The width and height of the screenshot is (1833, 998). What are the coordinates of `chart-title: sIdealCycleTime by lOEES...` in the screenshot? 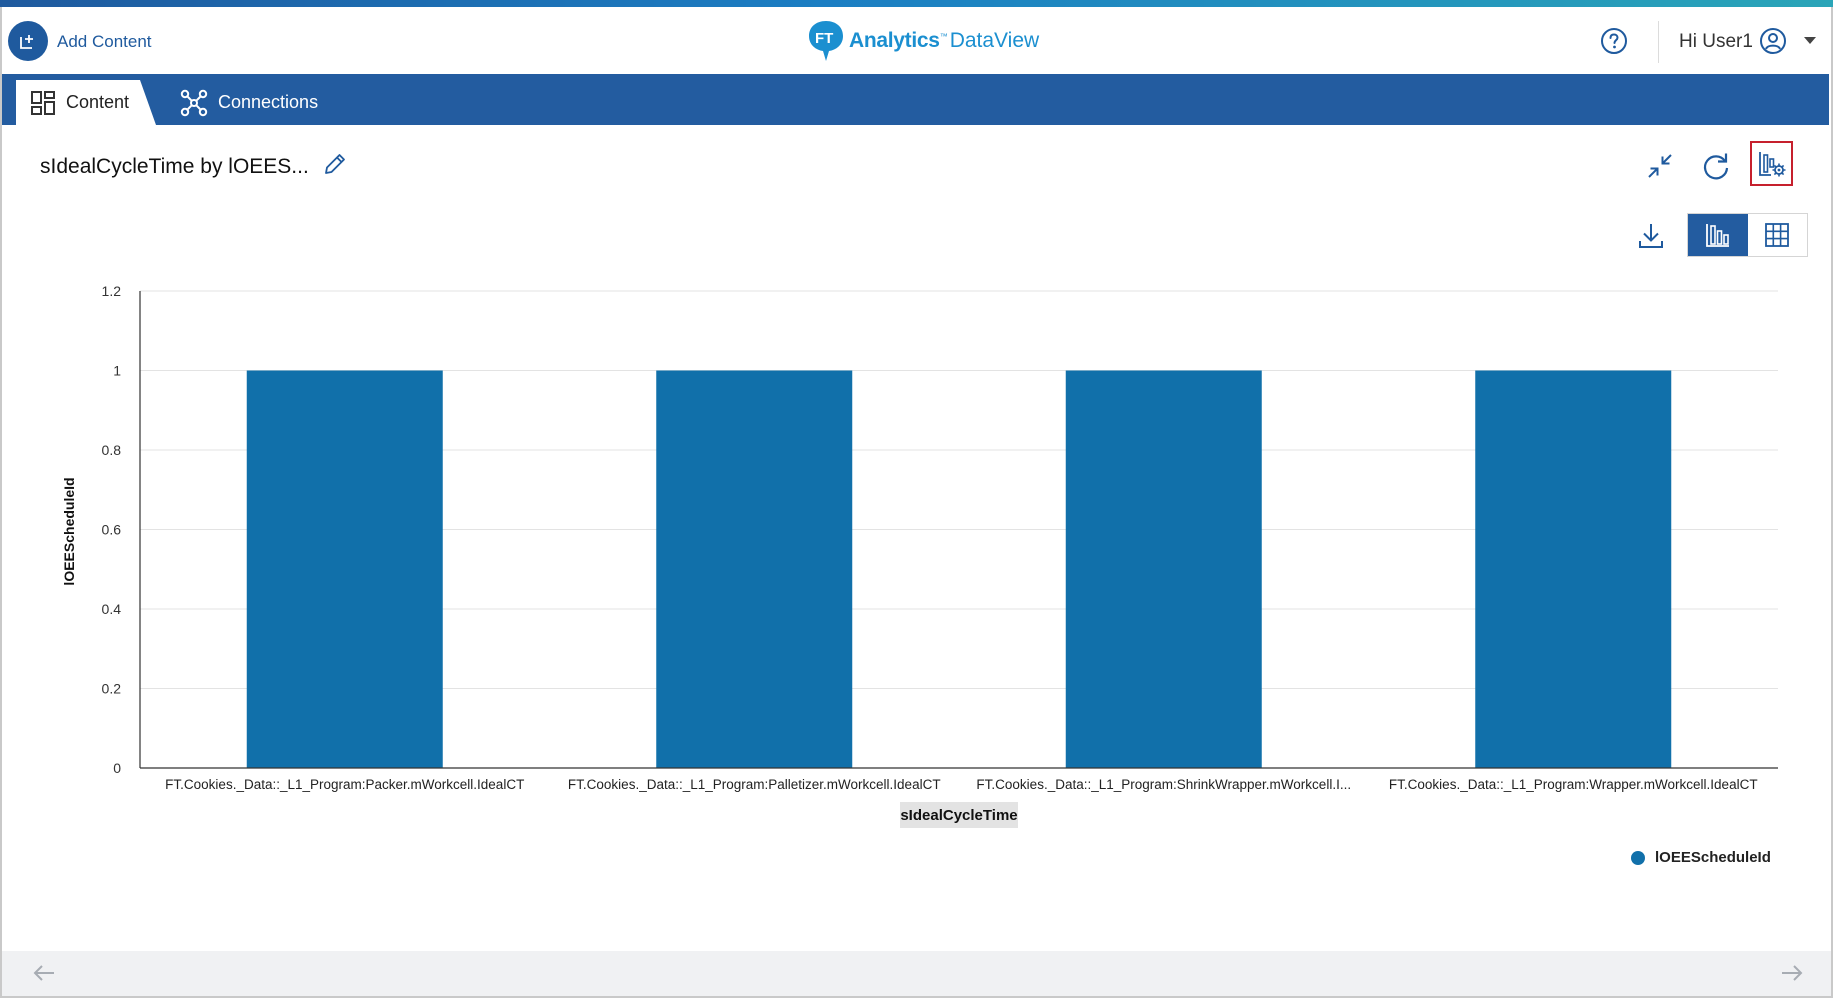 It's located at (174, 166).